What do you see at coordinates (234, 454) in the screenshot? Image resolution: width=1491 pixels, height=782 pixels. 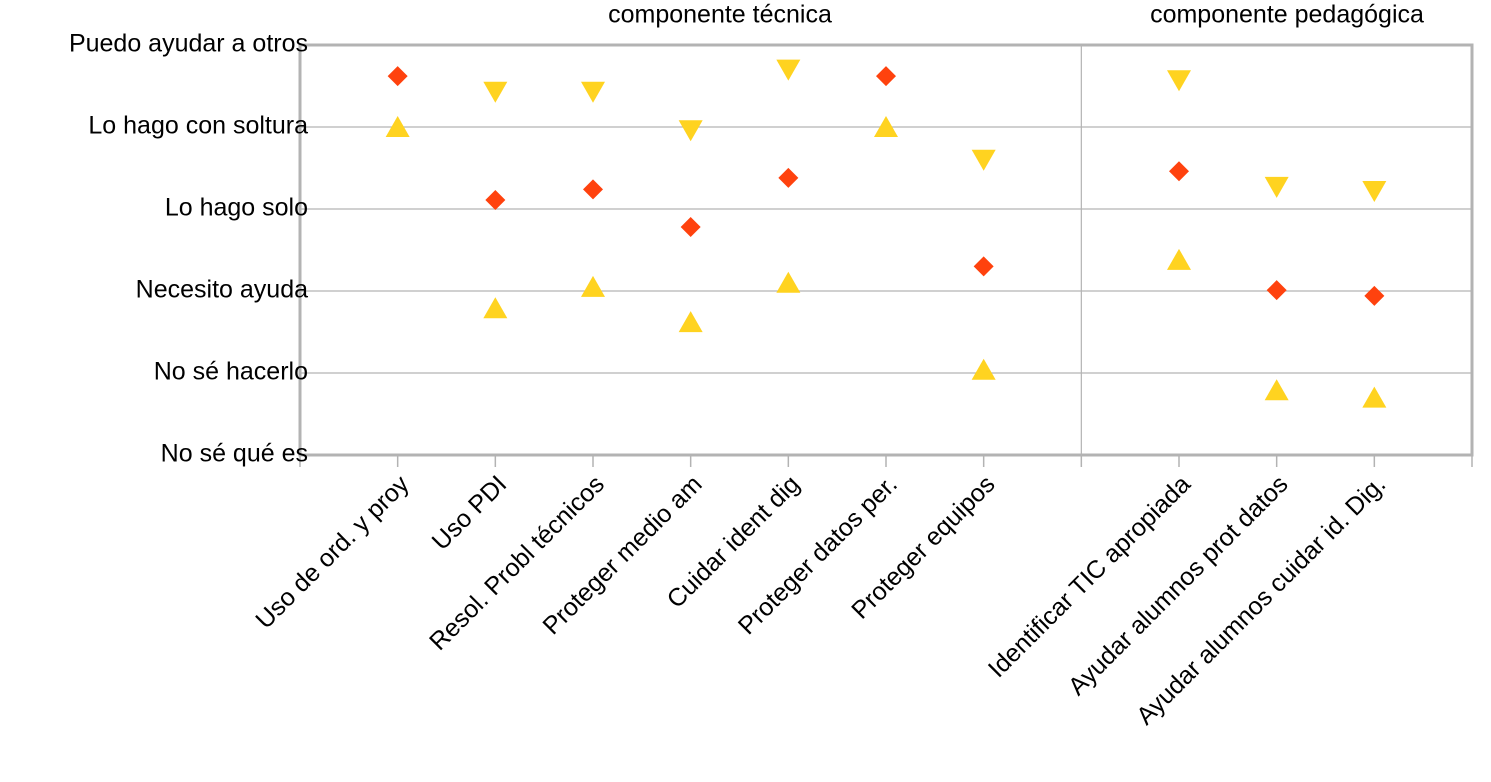 I see `y-tick-label: No sé qué es` at bounding box center [234, 454].